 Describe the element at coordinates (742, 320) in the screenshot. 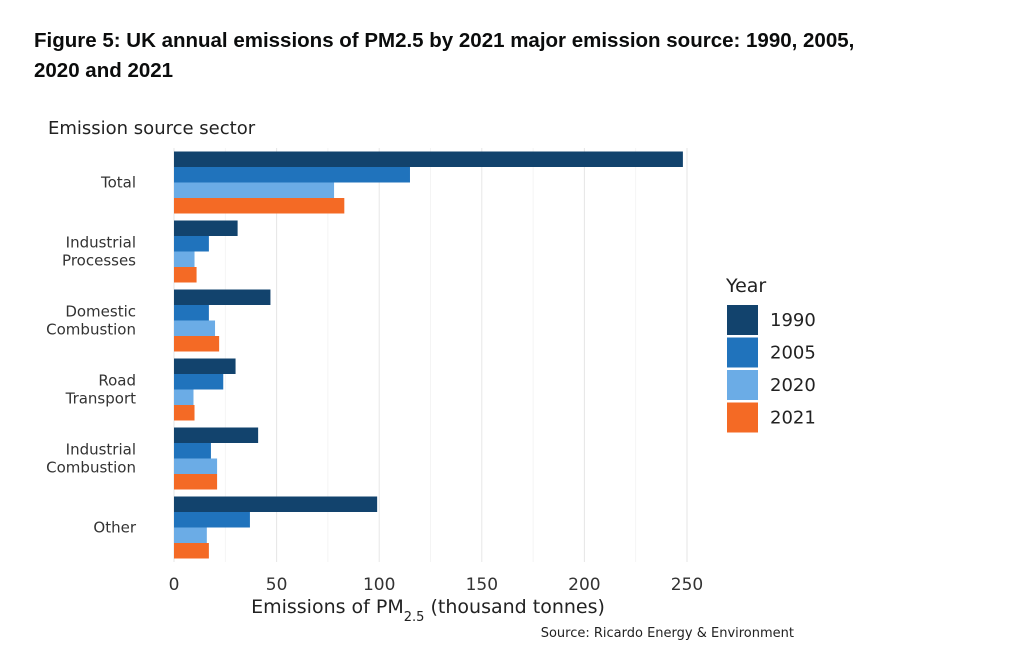

I see `legend-swatch-1990` at that location.